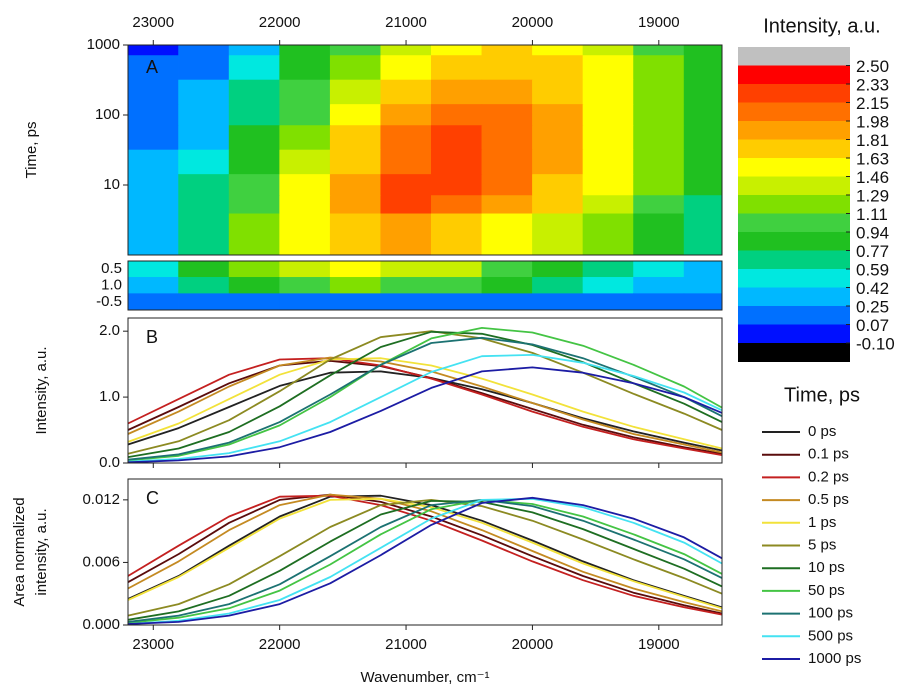  I want to click on y-tick-label: -0.5, so click(109, 301).